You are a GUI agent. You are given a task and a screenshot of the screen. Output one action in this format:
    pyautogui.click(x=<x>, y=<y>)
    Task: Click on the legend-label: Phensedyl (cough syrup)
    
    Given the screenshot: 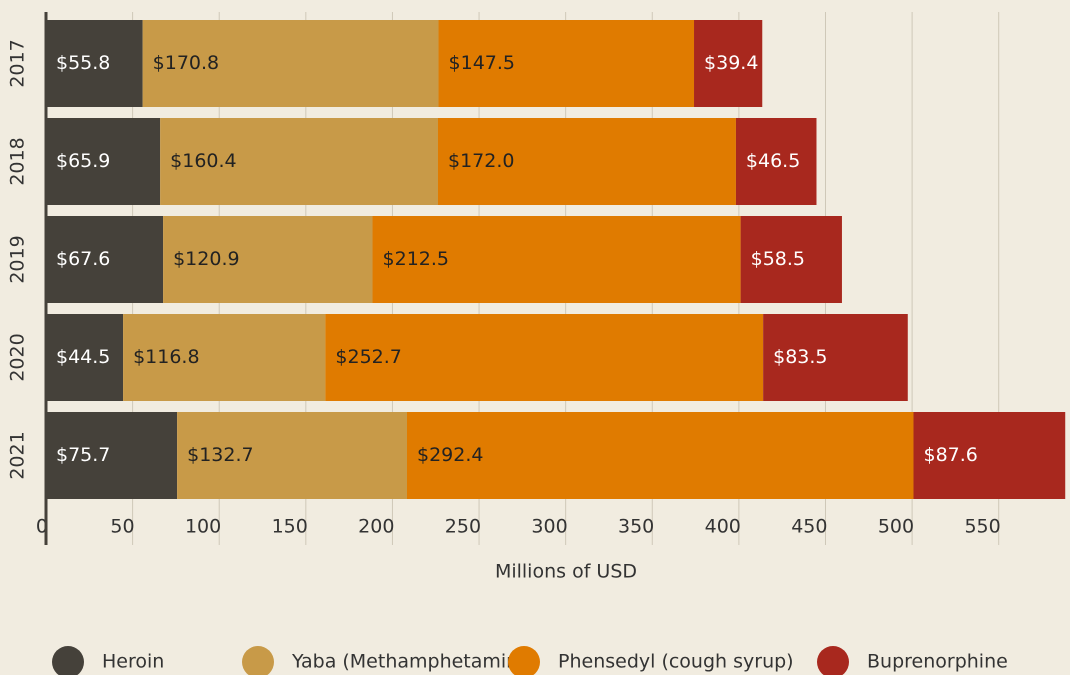 What is the action you would take?
    pyautogui.click(x=676, y=662)
    